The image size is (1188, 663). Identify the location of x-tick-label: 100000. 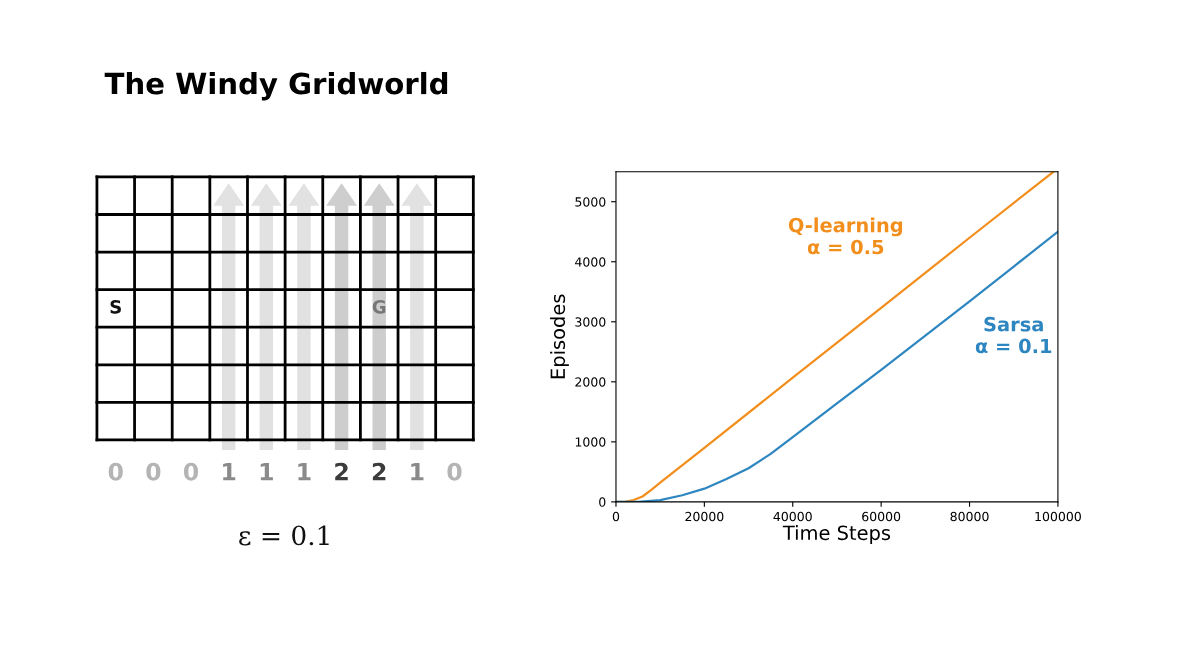
(1058, 516).